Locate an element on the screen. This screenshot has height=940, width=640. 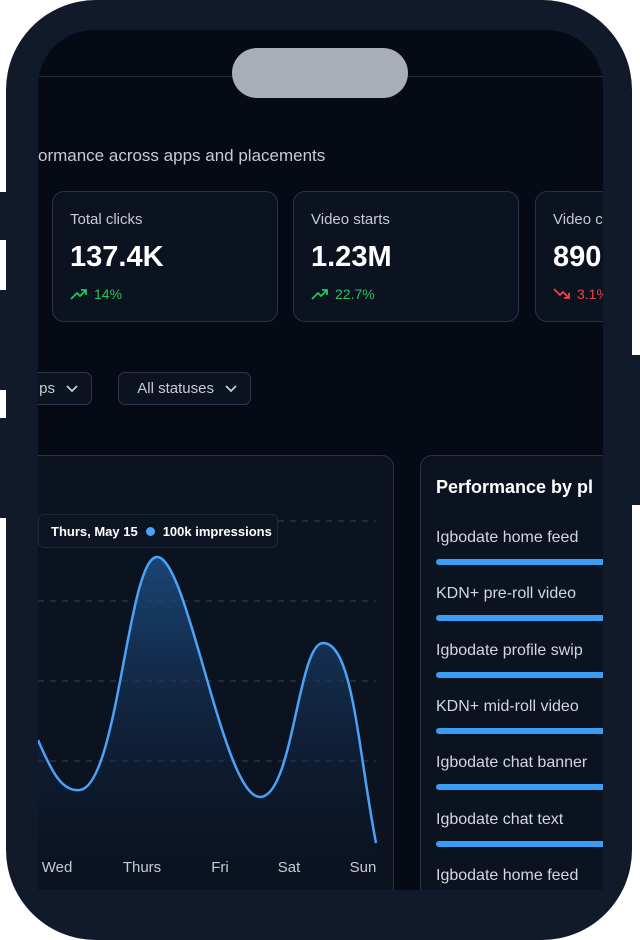
change-text: 14% is located at coordinates (108, 294).